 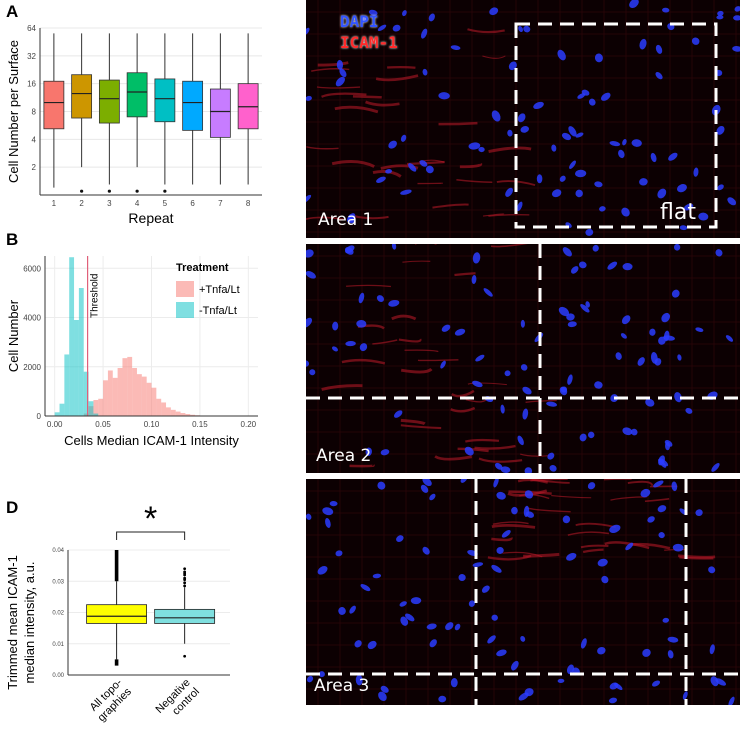 What do you see at coordinates (152, 424) in the screenshot?
I see `x-tick-label: 0.10` at bounding box center [152, 424].